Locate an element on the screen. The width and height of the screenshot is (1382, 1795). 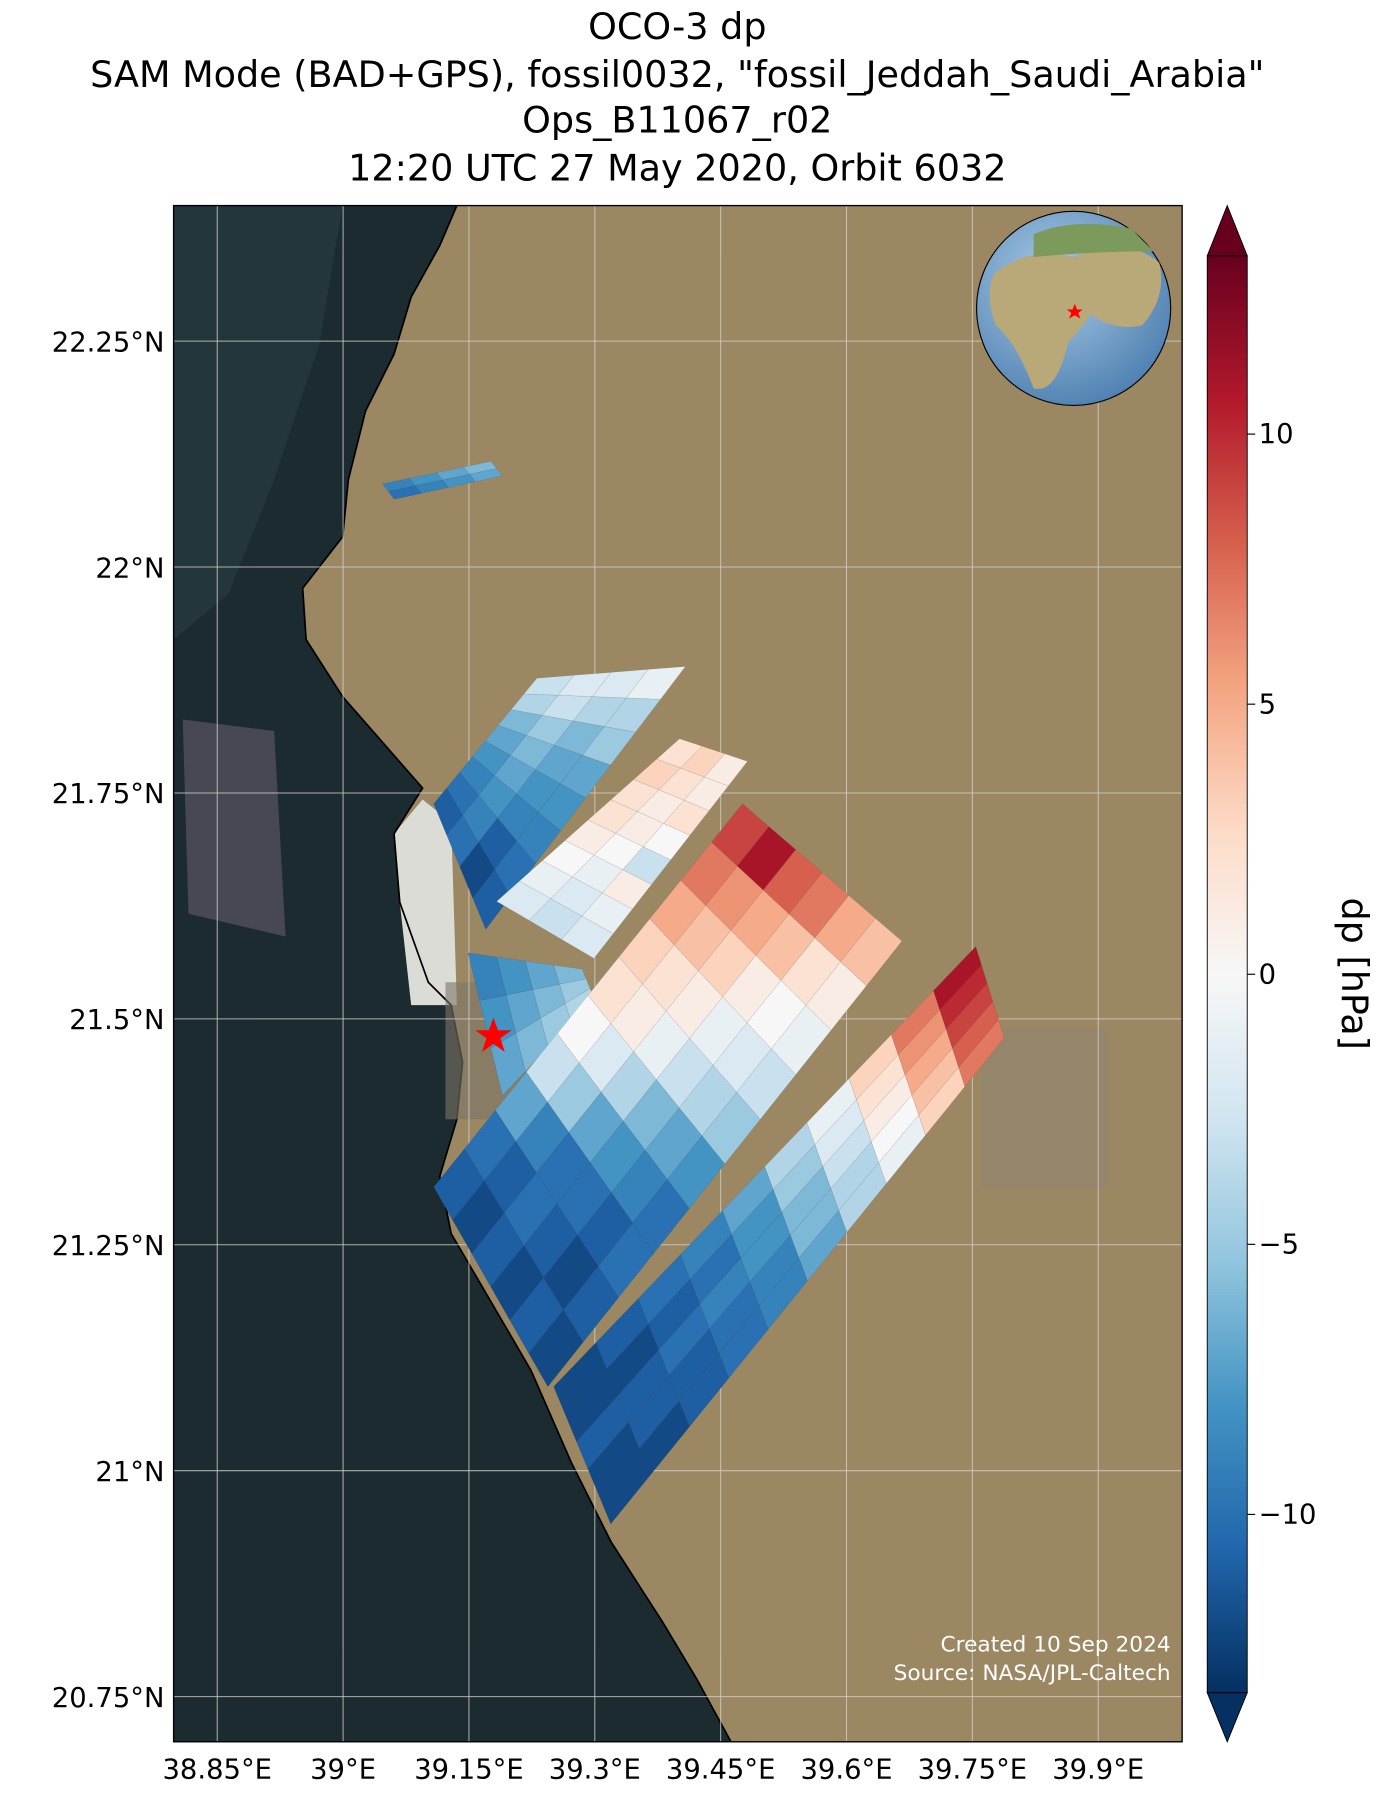
colorbar-label: dp [hPa] is located at coordinates (1354, 973).